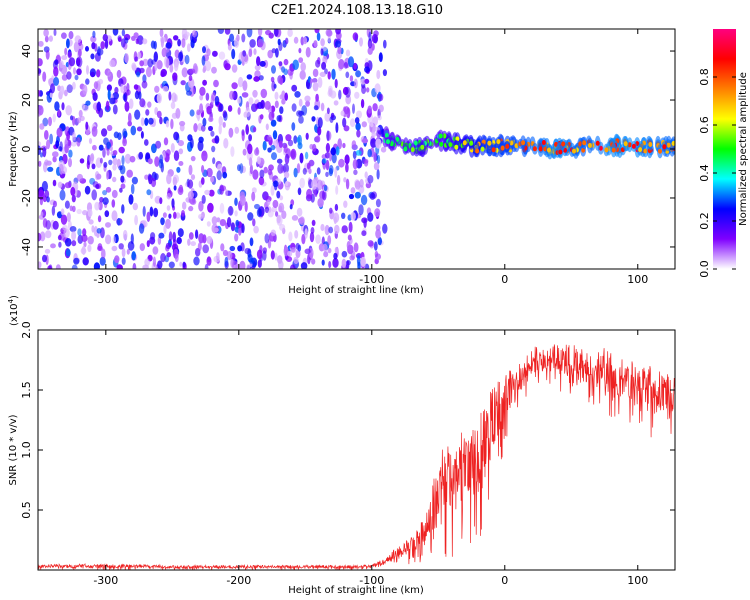 The height and width of the screenshot is (600, 750). Describe the element at coordinates (26, 330) in the screenshot. I see `snr-y-tick-label: 2.0` at that location.